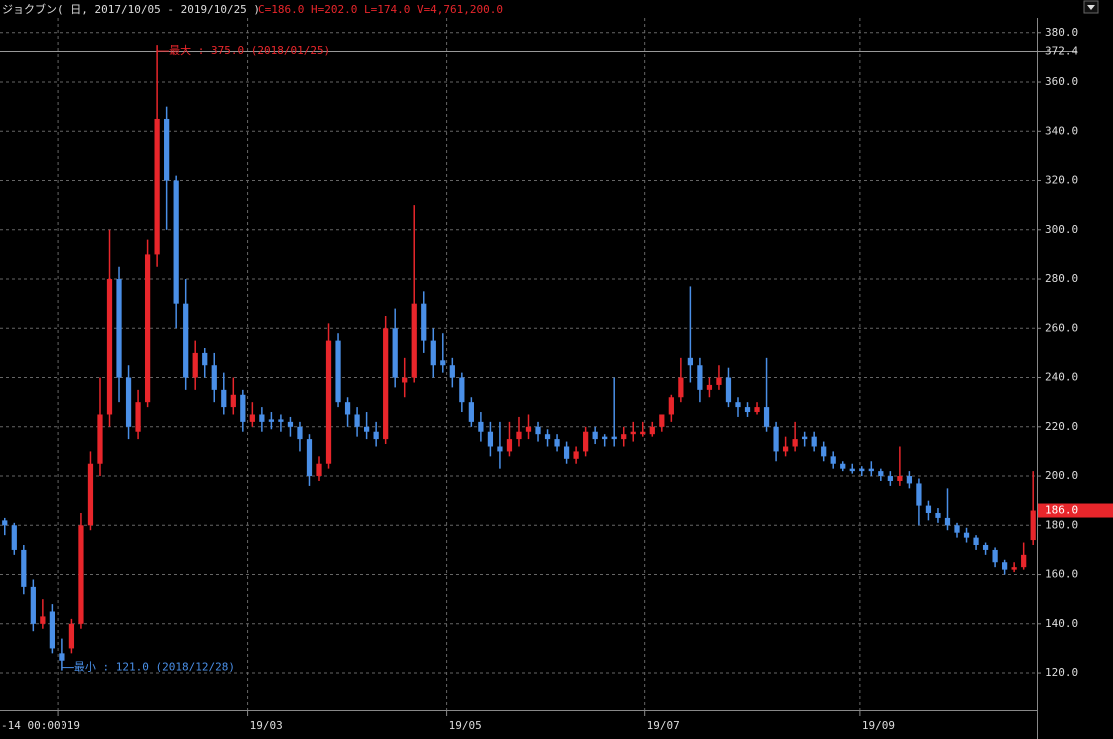 The width and height of the screenshot is (1113, 739). I want to click on y-tick-label: 380.0, so click(1061, 32).